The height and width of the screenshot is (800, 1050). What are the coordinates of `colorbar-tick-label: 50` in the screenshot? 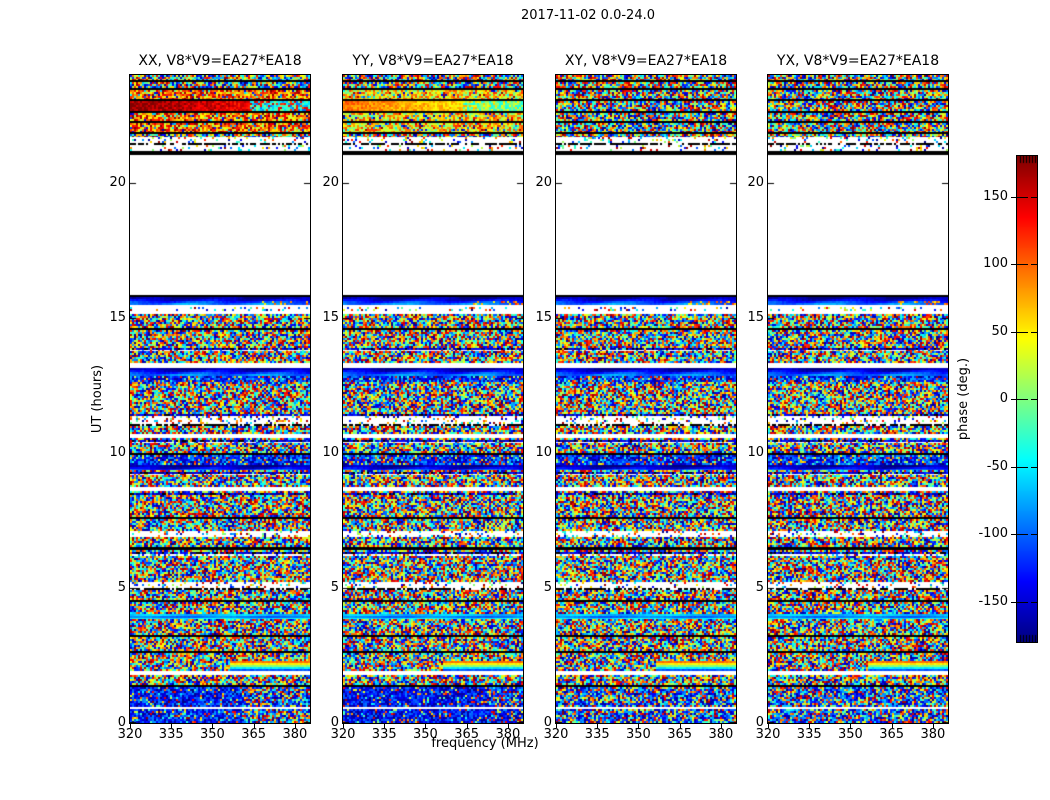 It's located at (999, 331).